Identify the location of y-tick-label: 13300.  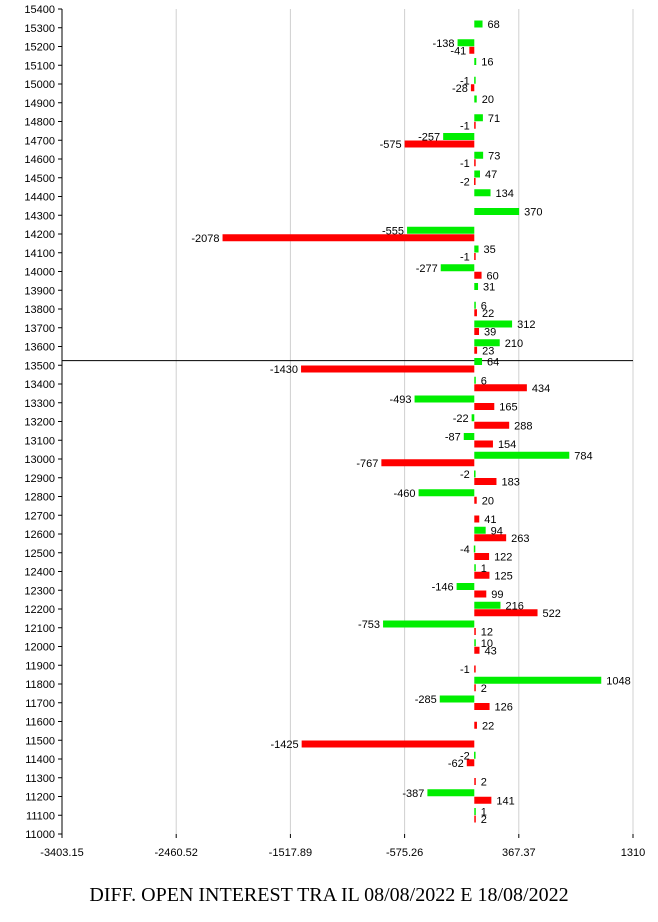
(39, 404).